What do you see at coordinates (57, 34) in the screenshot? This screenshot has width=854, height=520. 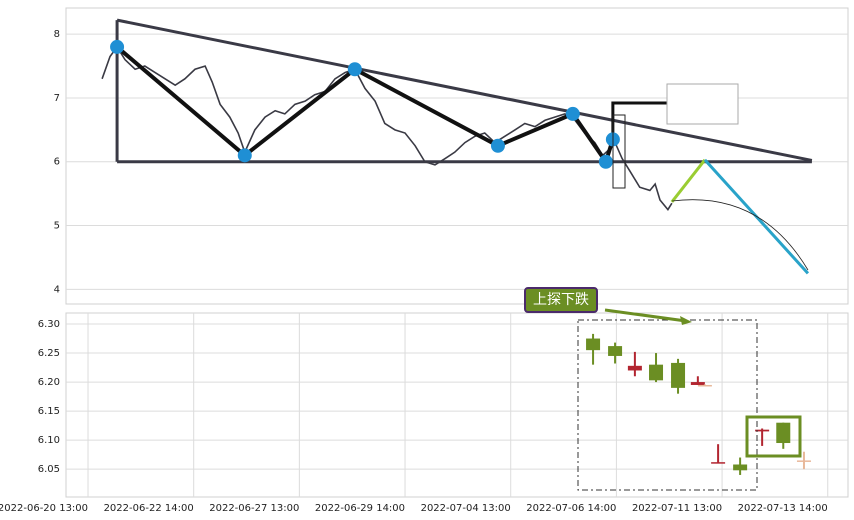 I see `y-tick-label: 8` at bounding box center [57, 34].